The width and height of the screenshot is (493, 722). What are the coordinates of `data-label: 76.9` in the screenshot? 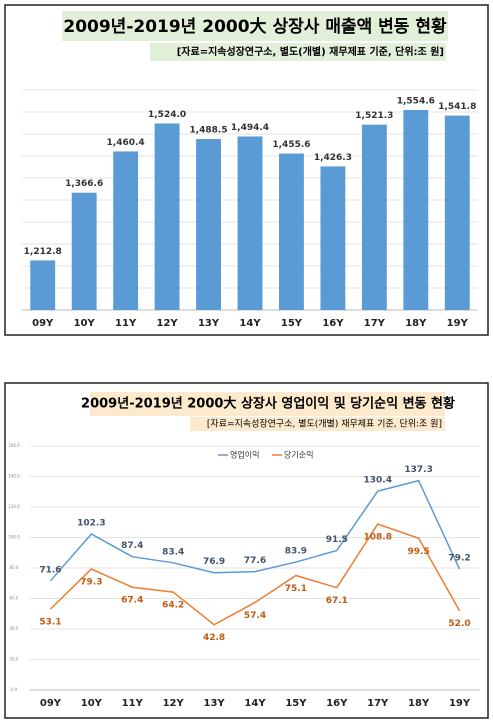 It's located at (214, 562).